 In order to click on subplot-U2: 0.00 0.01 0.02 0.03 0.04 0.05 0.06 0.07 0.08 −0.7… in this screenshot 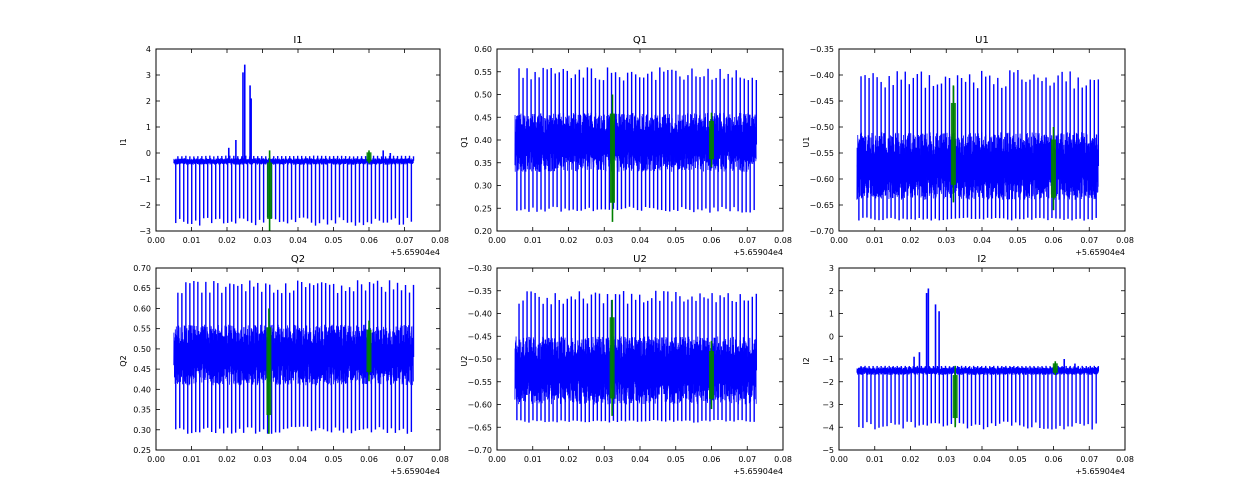, I will do `click(626, 365)`.